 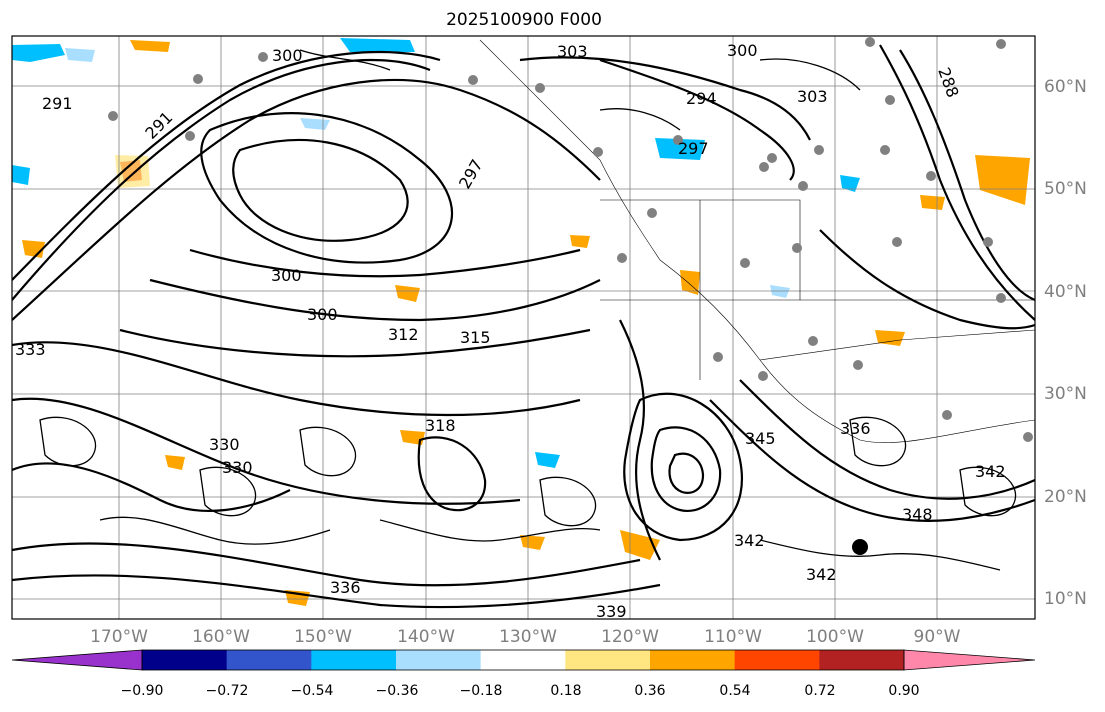 What do you see at coordinates (403, 334) in the screenshot?
I see `contour-label: 312` at bounding box center [403, 334].